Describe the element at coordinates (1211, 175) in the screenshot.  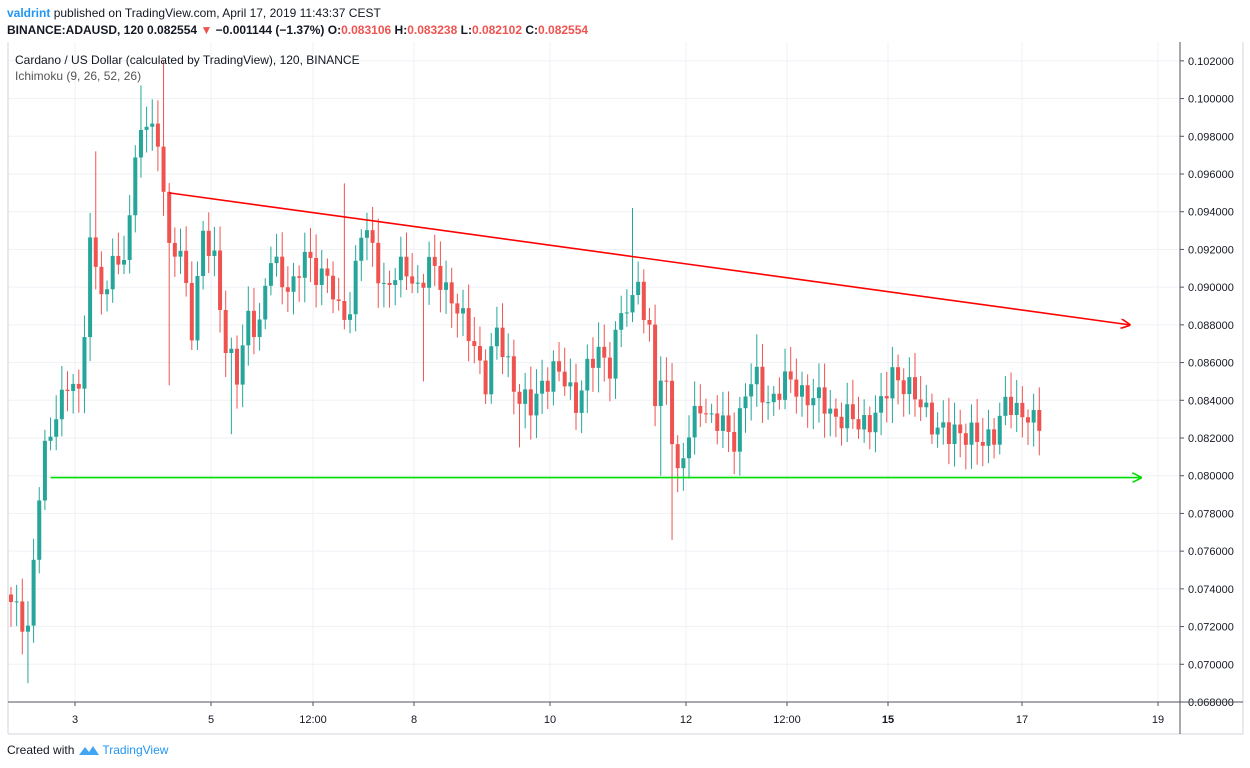
I see `y-tick-label: 0.096000` at that location.